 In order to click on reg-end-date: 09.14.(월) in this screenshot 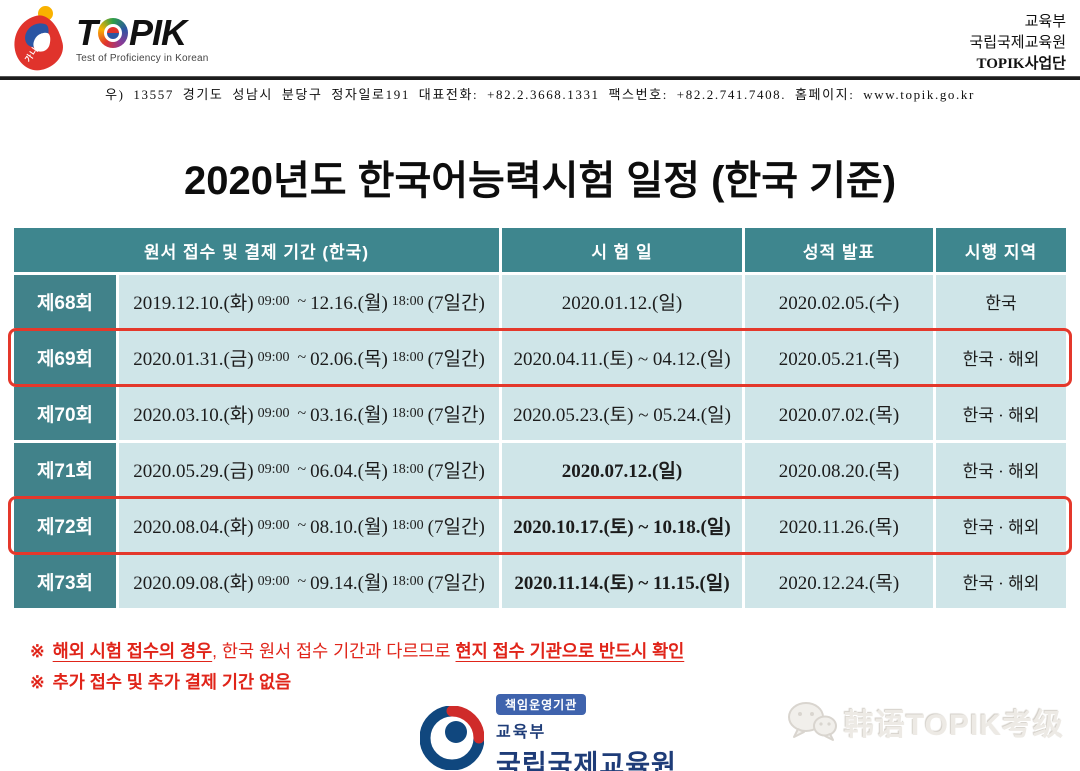, I will do `click(349, 583)`.